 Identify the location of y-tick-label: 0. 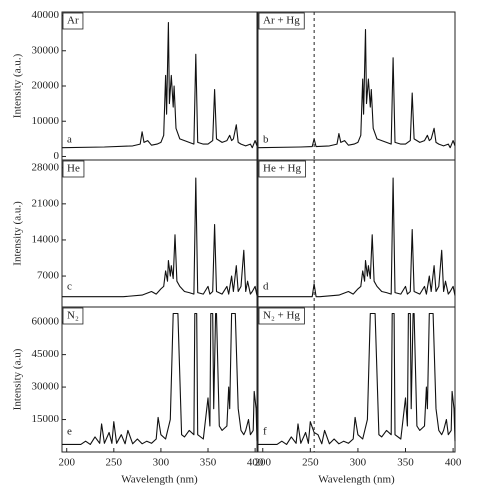
(57, 156).